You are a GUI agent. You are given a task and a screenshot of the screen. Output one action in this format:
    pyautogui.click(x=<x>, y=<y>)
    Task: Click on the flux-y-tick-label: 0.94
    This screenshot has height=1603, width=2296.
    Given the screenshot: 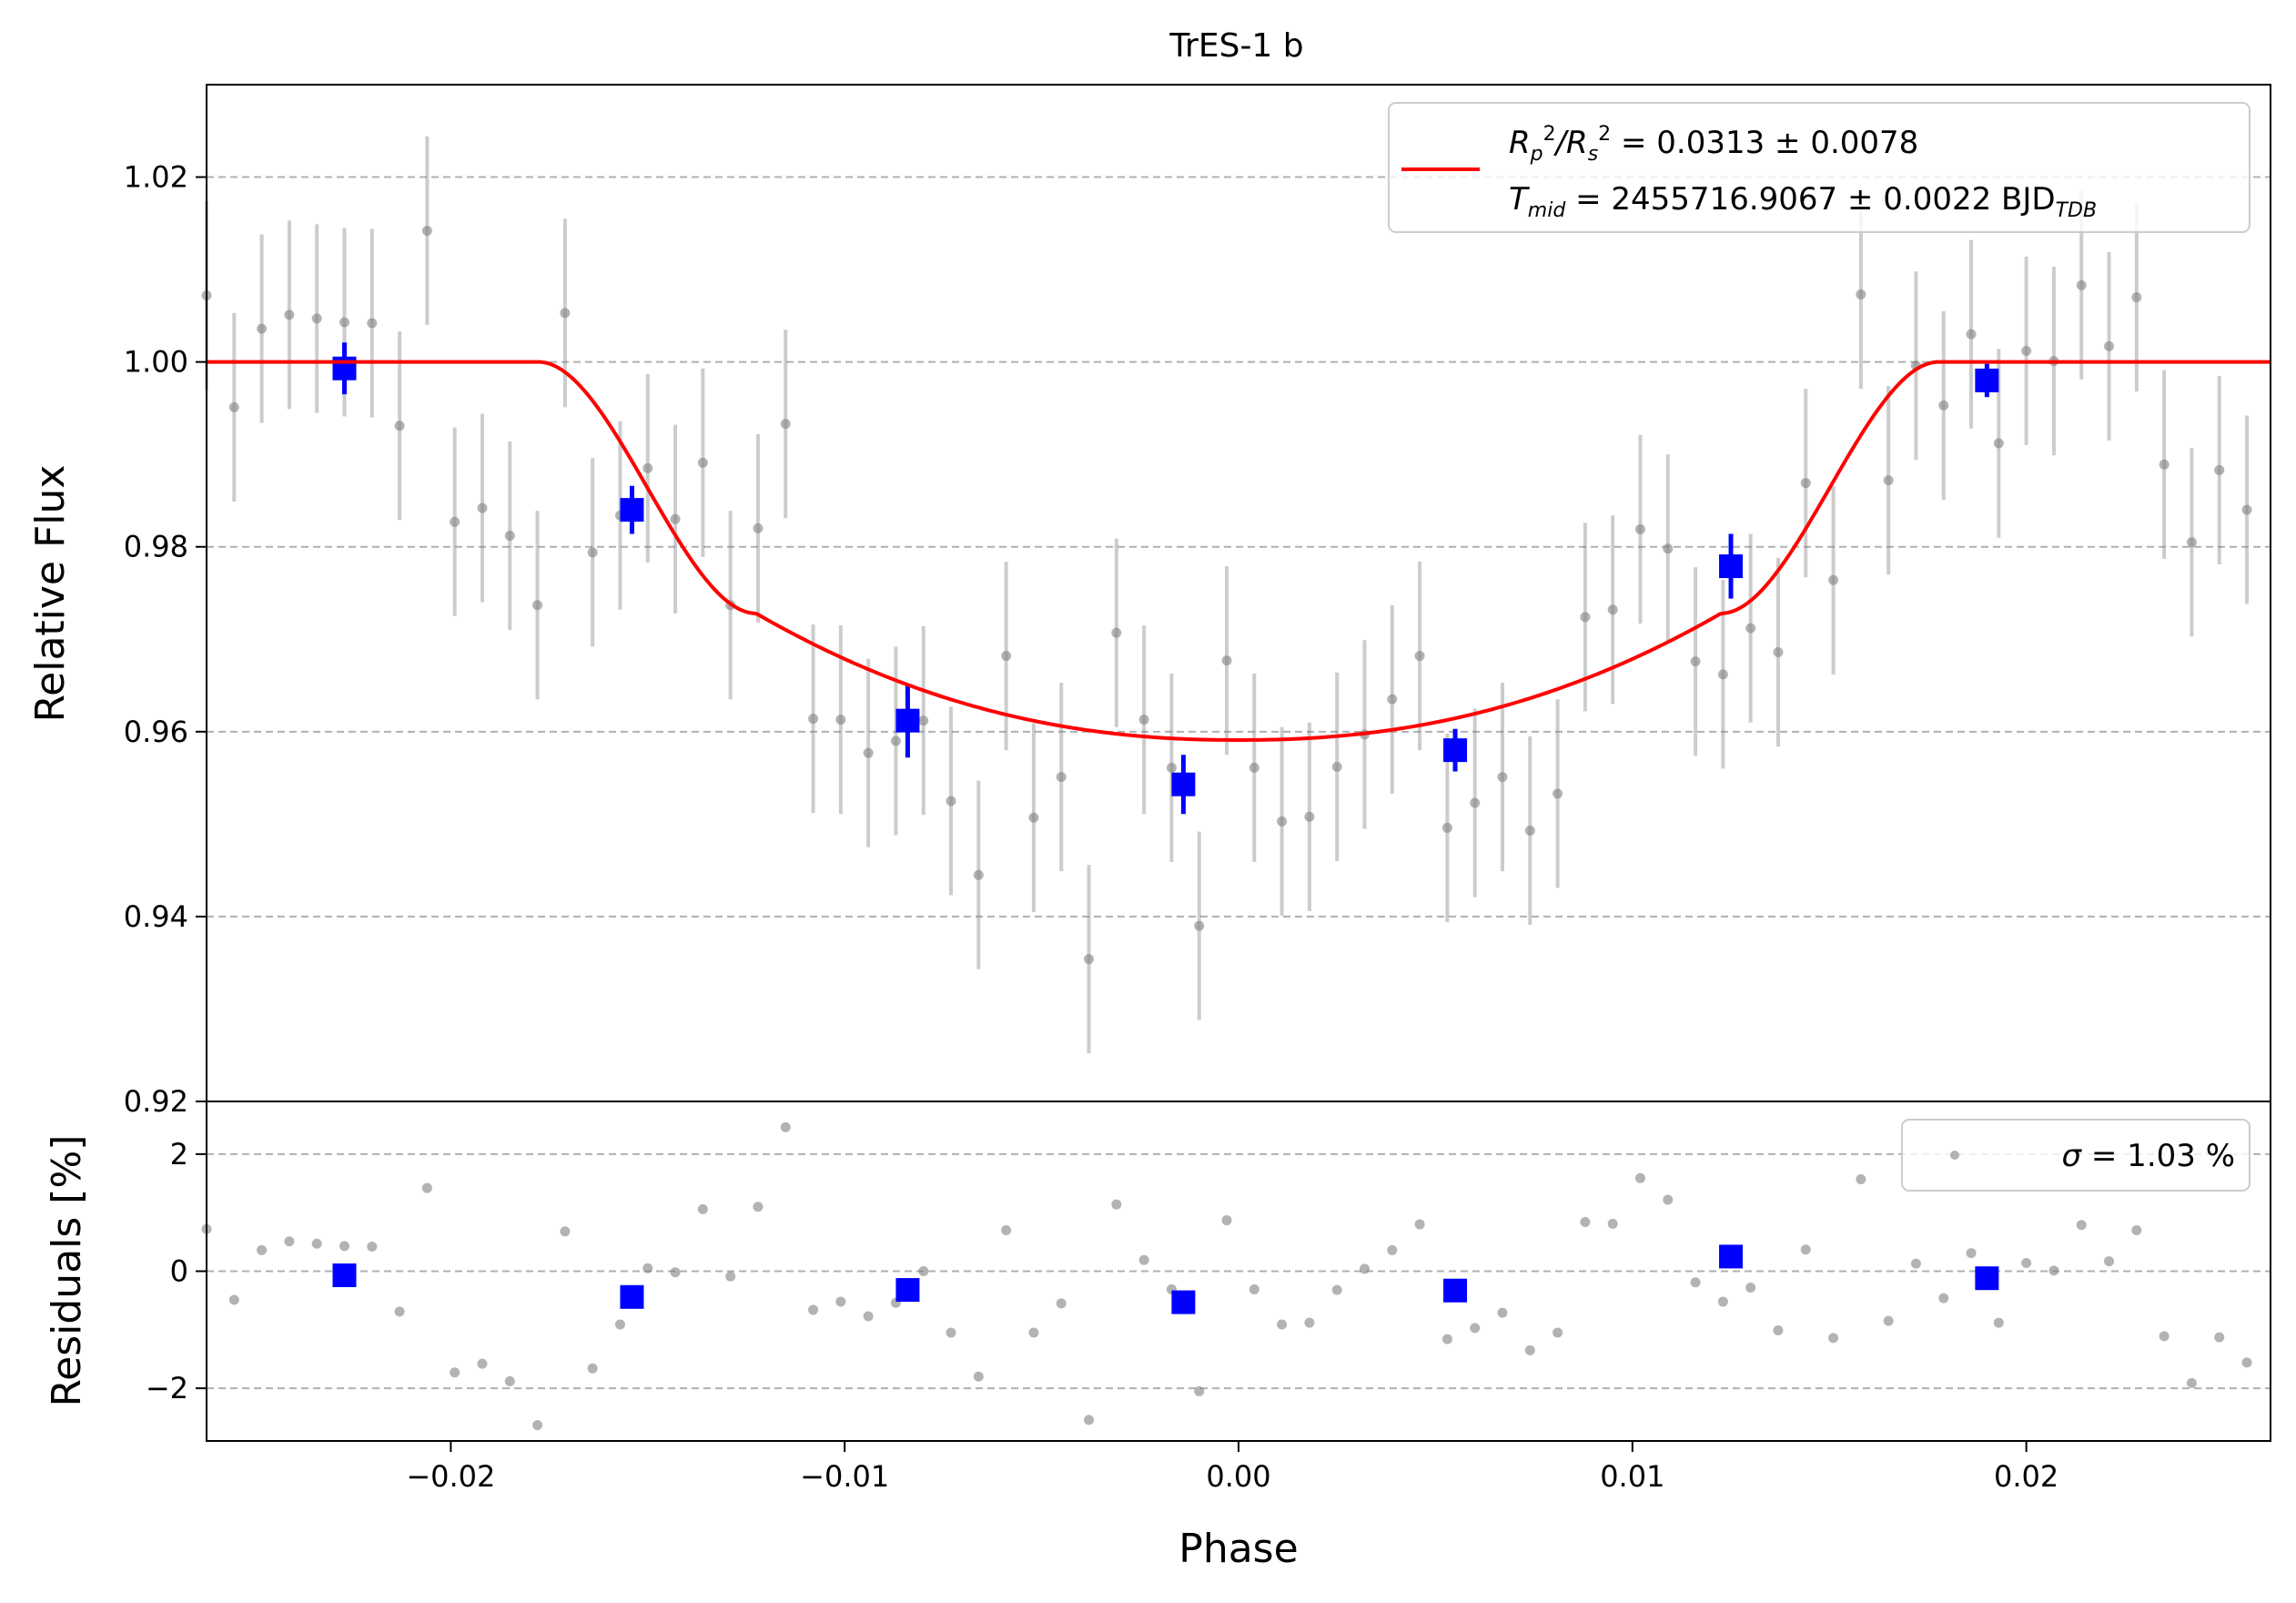 What is the action you would take?
    pyautogui.click(x=156, y=916)
    